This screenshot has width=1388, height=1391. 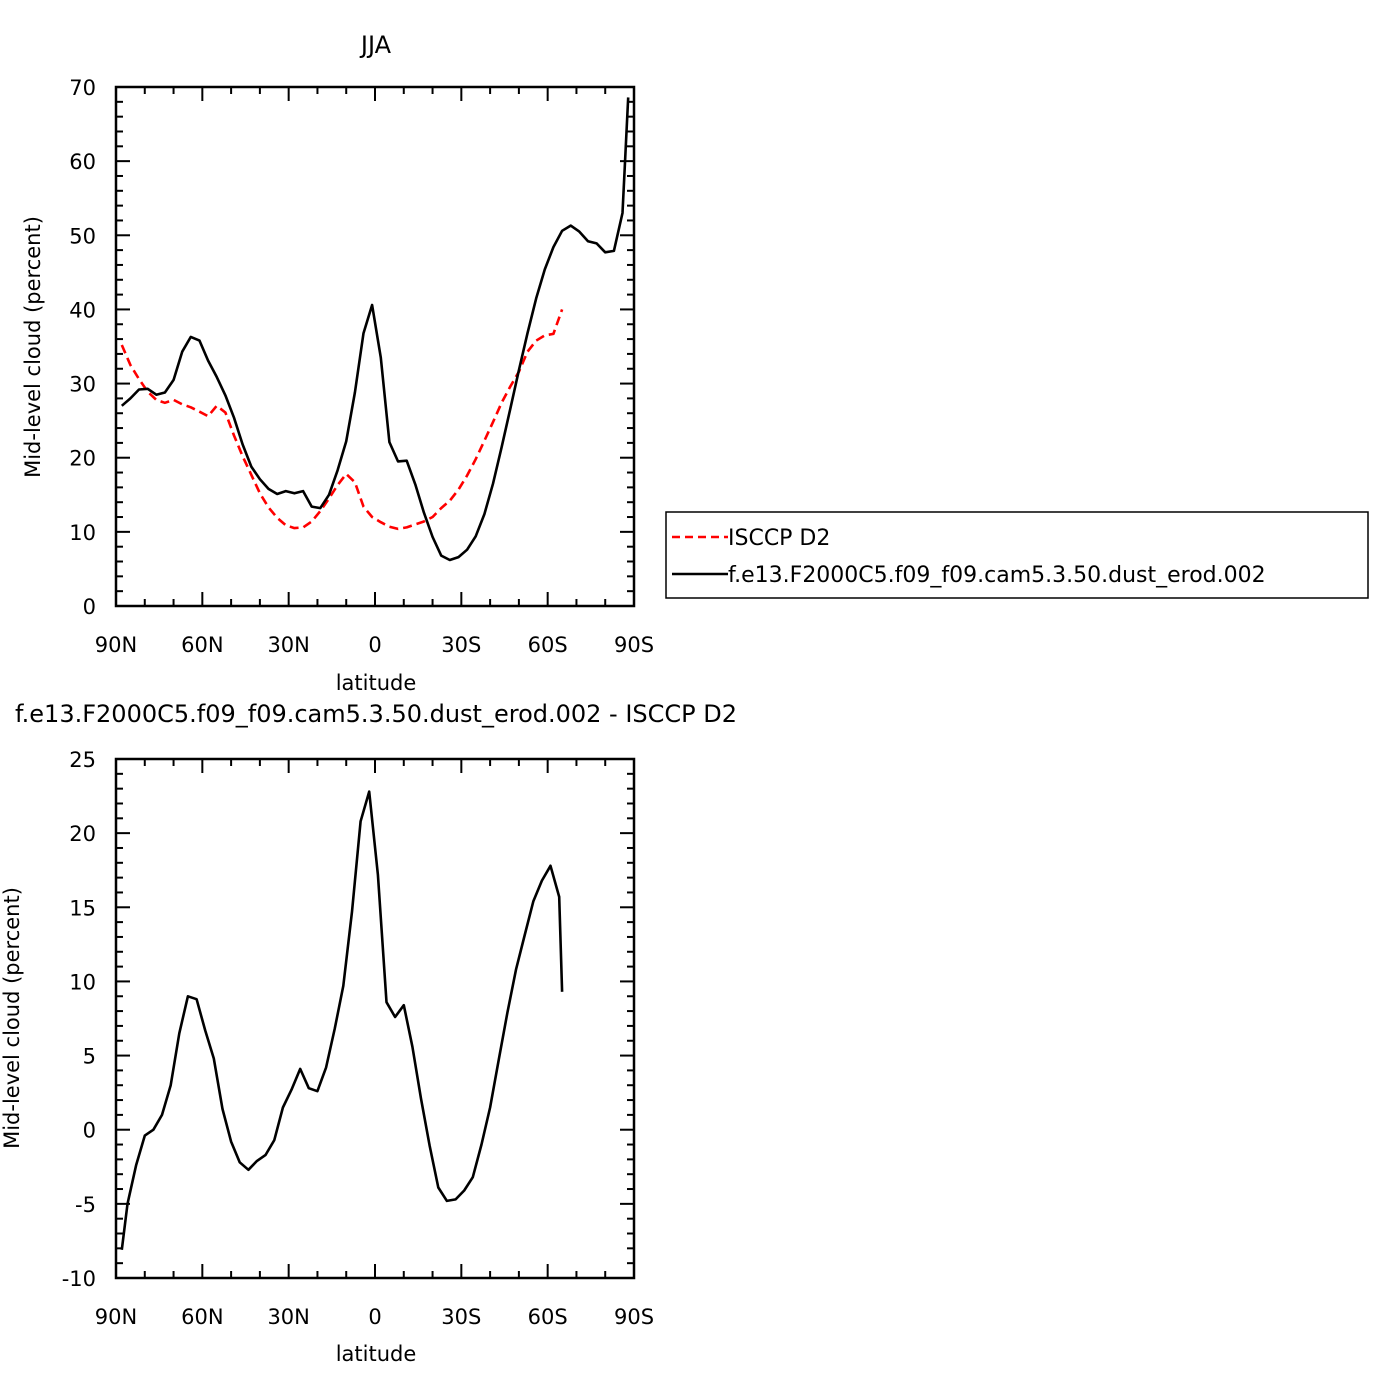 What do you see at coordinates (82, 834) in the screenshot?
I see `lower-y-tick-label: 20` at bounding box center [82, 834].